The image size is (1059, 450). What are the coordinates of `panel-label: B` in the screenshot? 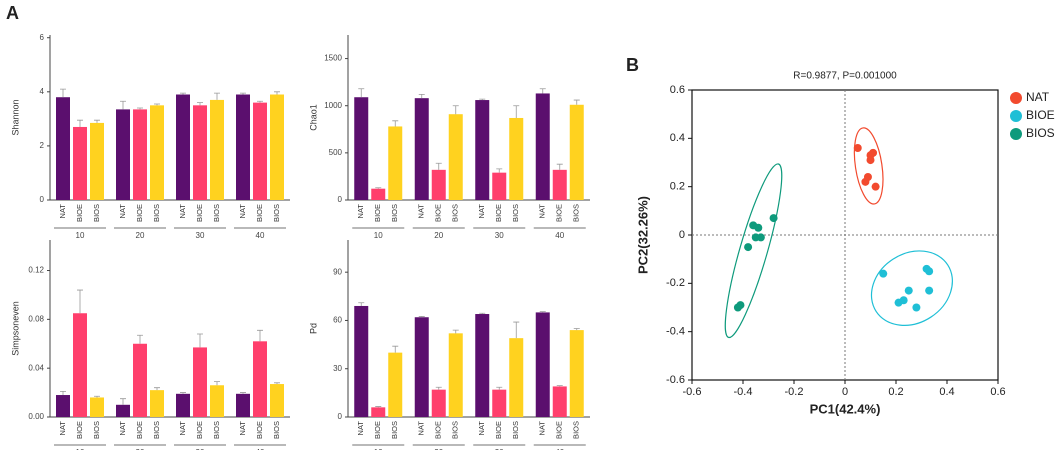 It's located at (632, 65).